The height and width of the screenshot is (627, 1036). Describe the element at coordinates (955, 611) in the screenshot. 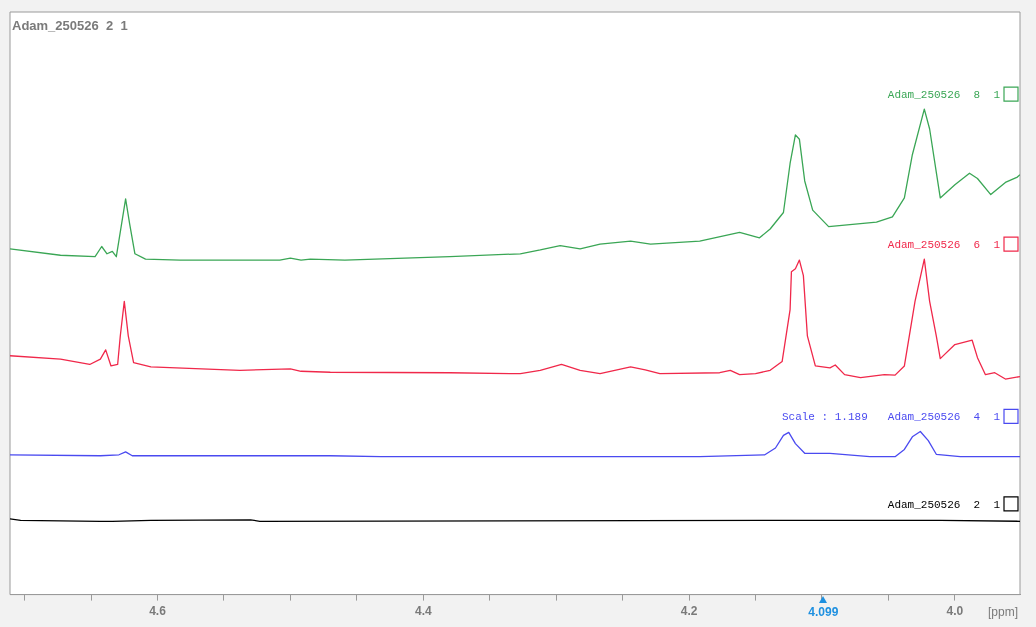

I see `x-tick-label: 4.0` at that location.